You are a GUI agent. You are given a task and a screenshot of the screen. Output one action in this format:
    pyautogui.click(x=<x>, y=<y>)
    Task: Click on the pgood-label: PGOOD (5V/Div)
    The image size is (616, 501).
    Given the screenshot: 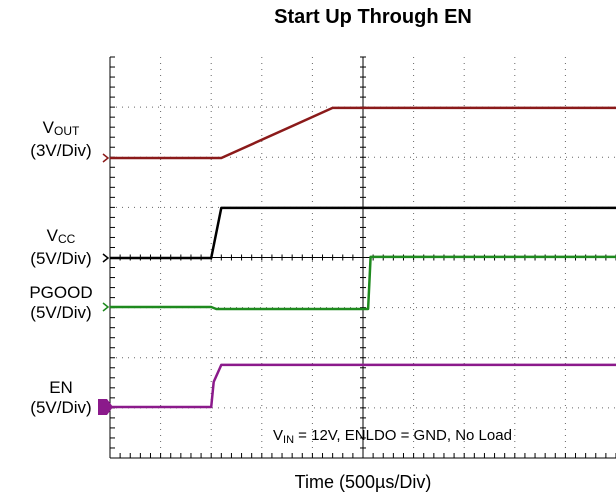 What is the action you would take?
    pyautogui.click(x=61, y=302)
    